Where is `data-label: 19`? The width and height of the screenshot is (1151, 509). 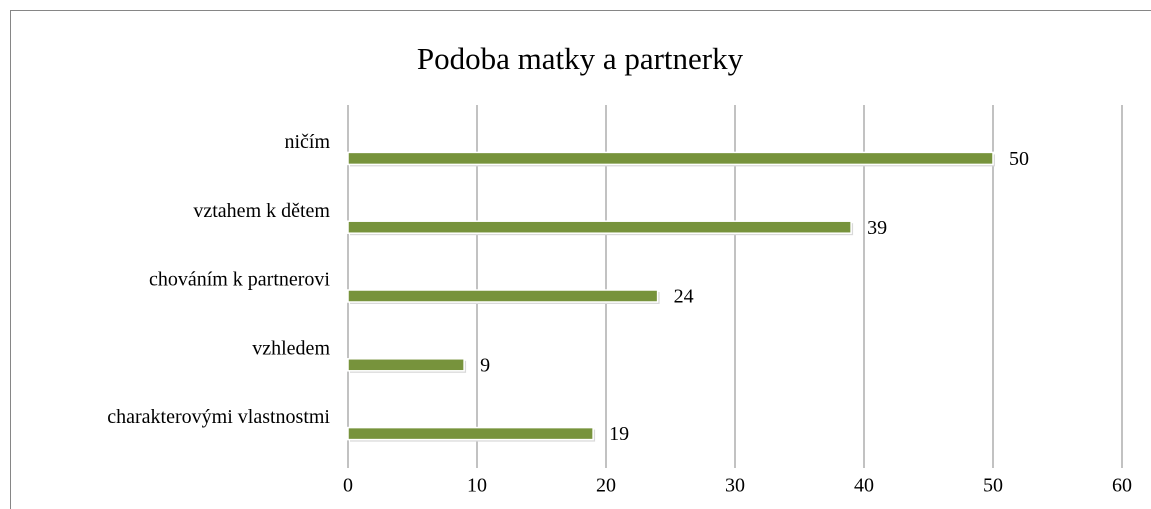
data-label: 19 is located at coordinates (619, 434).